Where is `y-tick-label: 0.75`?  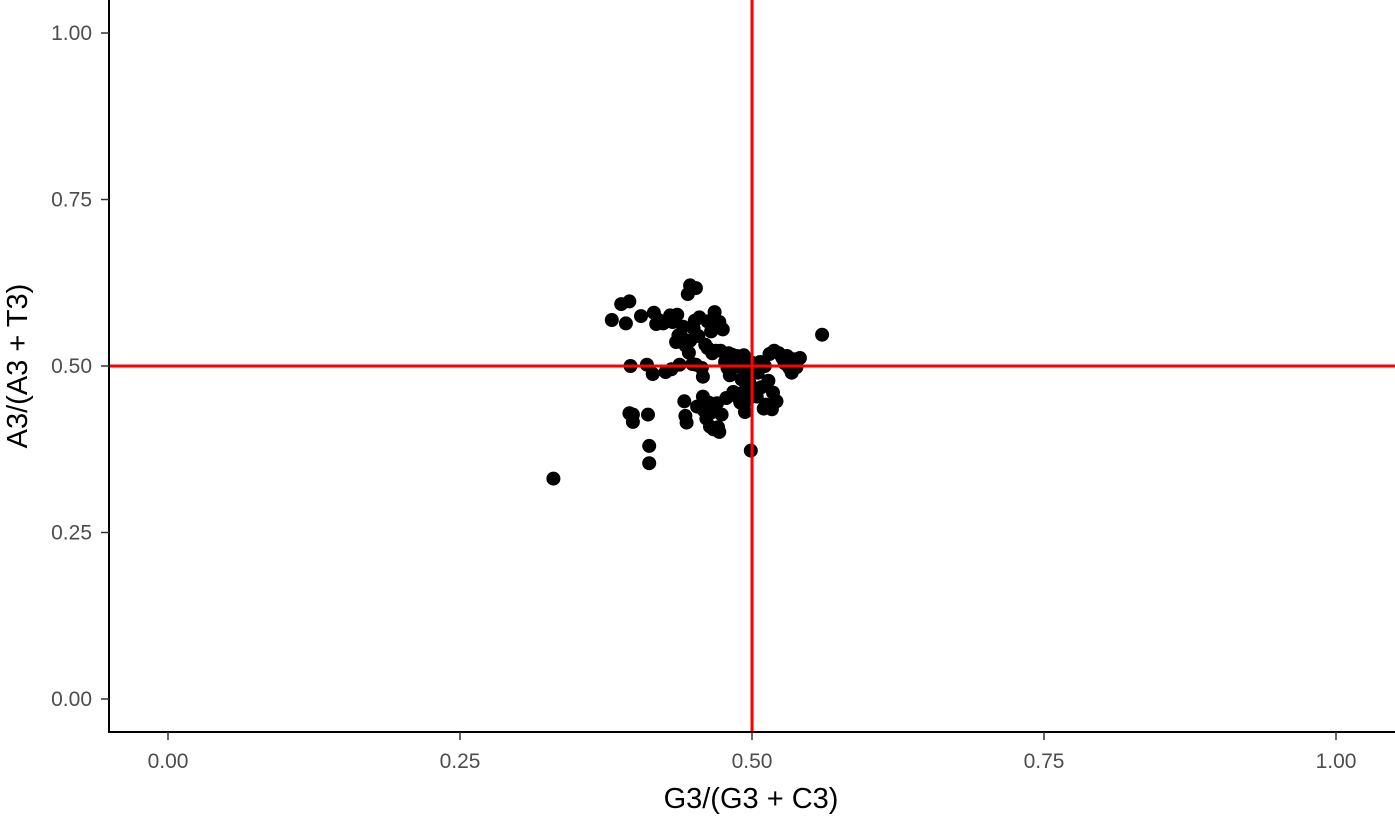 y-tick-label: 0.75 is located at coordinates (71, 200).